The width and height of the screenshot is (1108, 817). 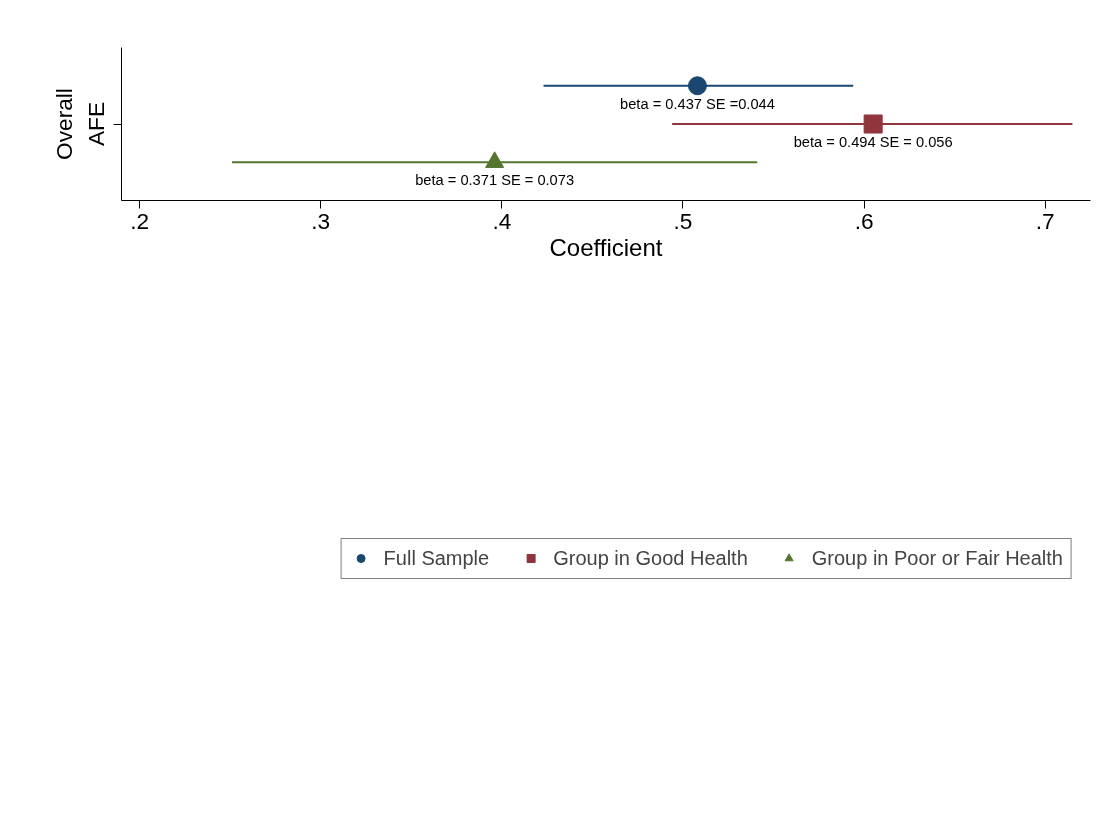 I want to click on x-tick-label: .3, so click(x=321, y=220).